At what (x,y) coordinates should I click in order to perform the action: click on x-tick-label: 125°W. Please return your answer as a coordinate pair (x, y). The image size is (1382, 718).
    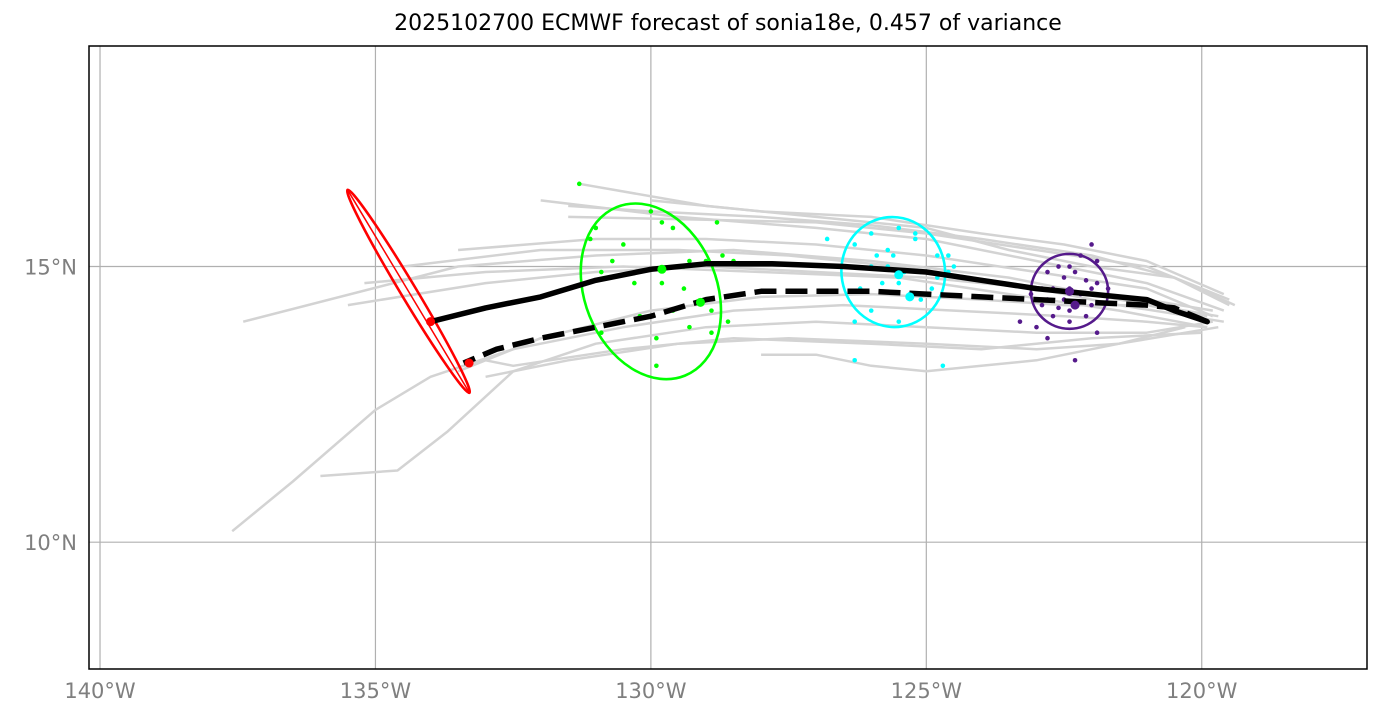
    Looking at the image, I should click on (927, 691).